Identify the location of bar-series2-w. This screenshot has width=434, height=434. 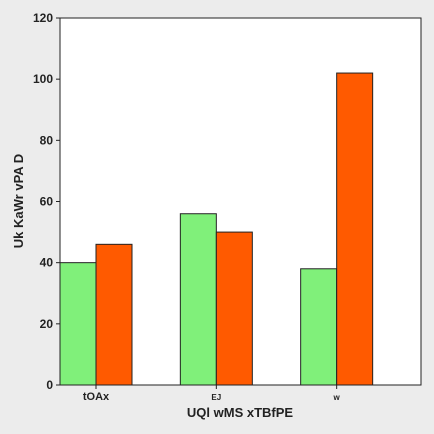
(355, 229).